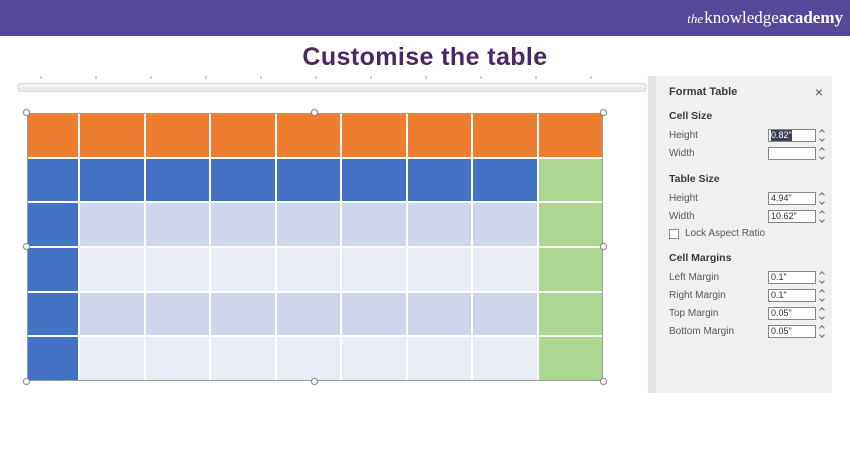 This screenshot has width=850, height=450. What do you see at coordinates (674, 233) in the screenshot?
I see `lock-aspect-ratio-checkbox` at bounding box center [674, 233].